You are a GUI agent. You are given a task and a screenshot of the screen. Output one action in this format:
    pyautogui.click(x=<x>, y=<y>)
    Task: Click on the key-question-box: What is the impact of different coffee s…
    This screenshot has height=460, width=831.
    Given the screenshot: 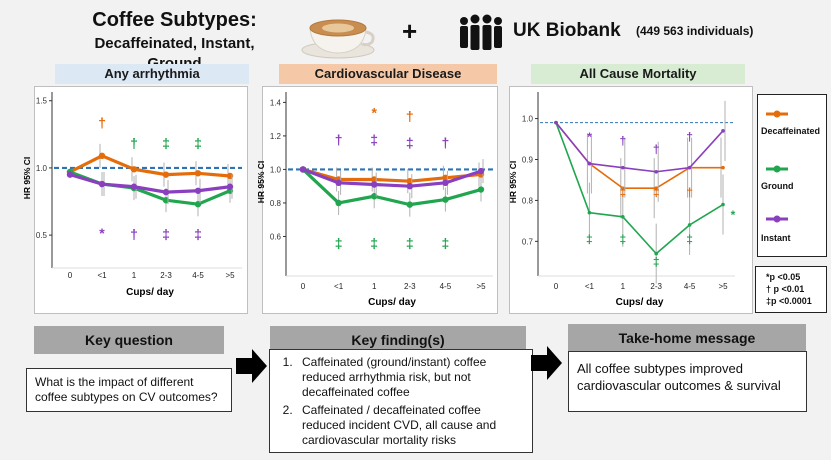 What is the action you would take?
    pyautogui.click(x=129, y=390)
    